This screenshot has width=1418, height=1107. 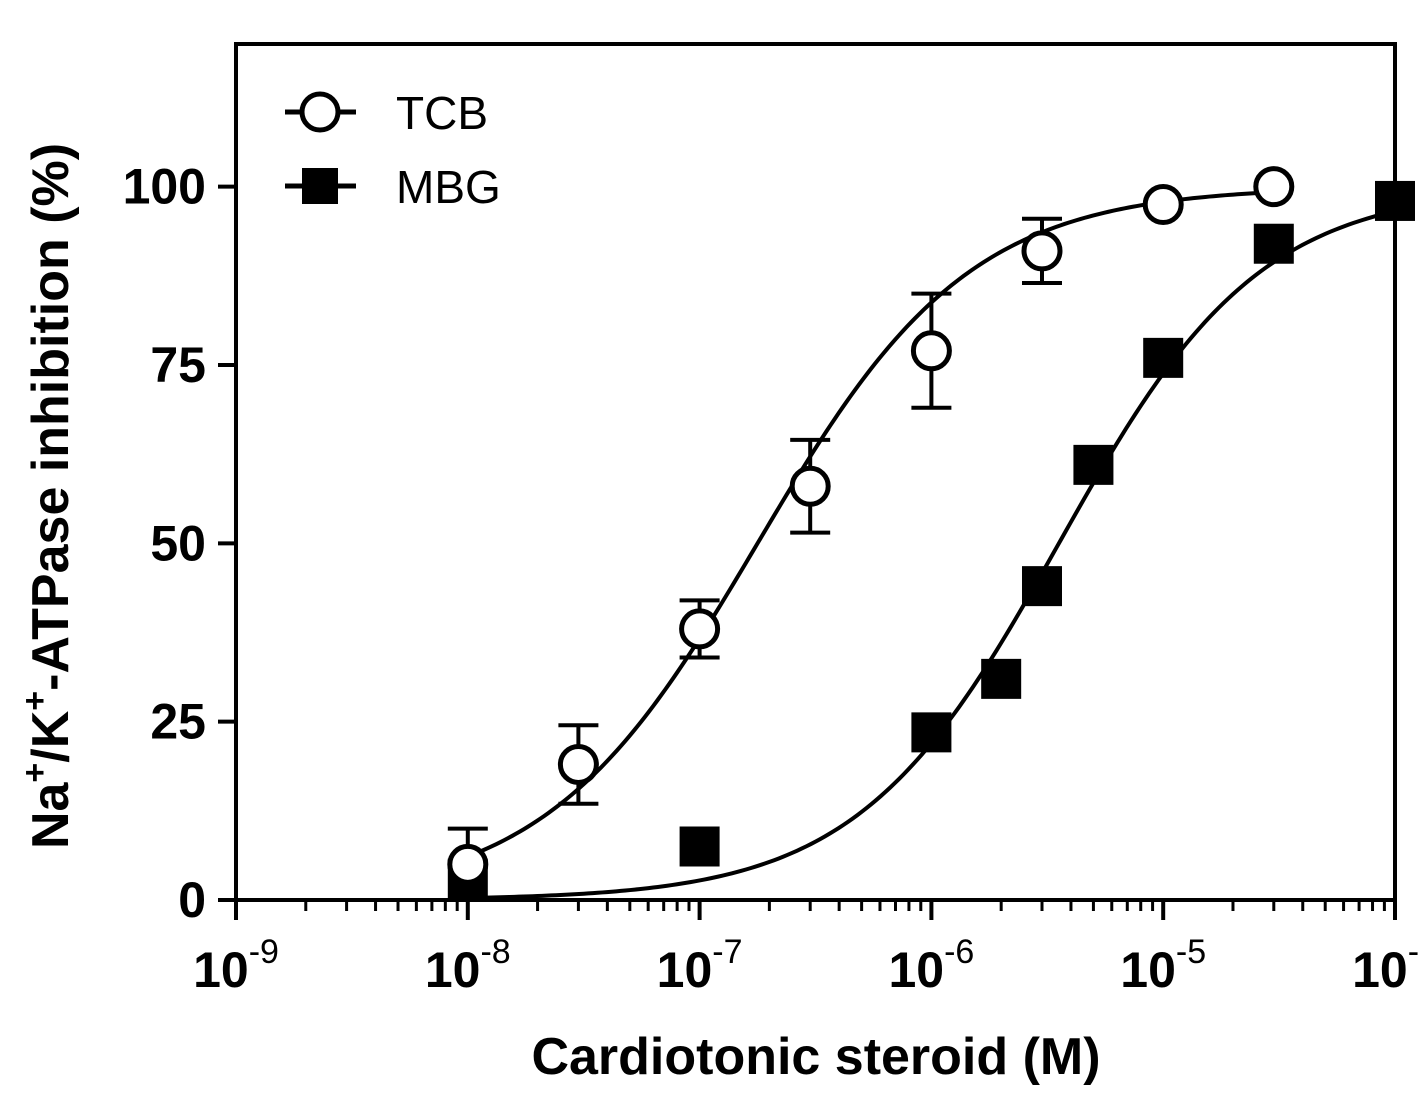 What do you see at coordinates (1163, 965) in the screenshot?
I see `x-tick-label: 10⁻⁵` at bounding box center [1163, 965].